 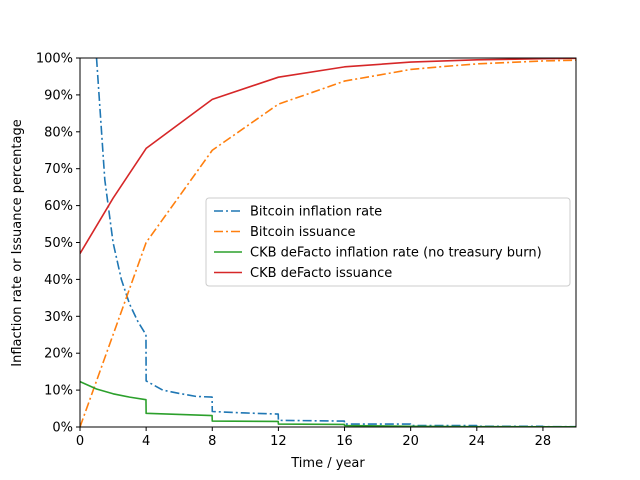 I want to click on y-tick-label: 20%, so click(x=58, y=354).